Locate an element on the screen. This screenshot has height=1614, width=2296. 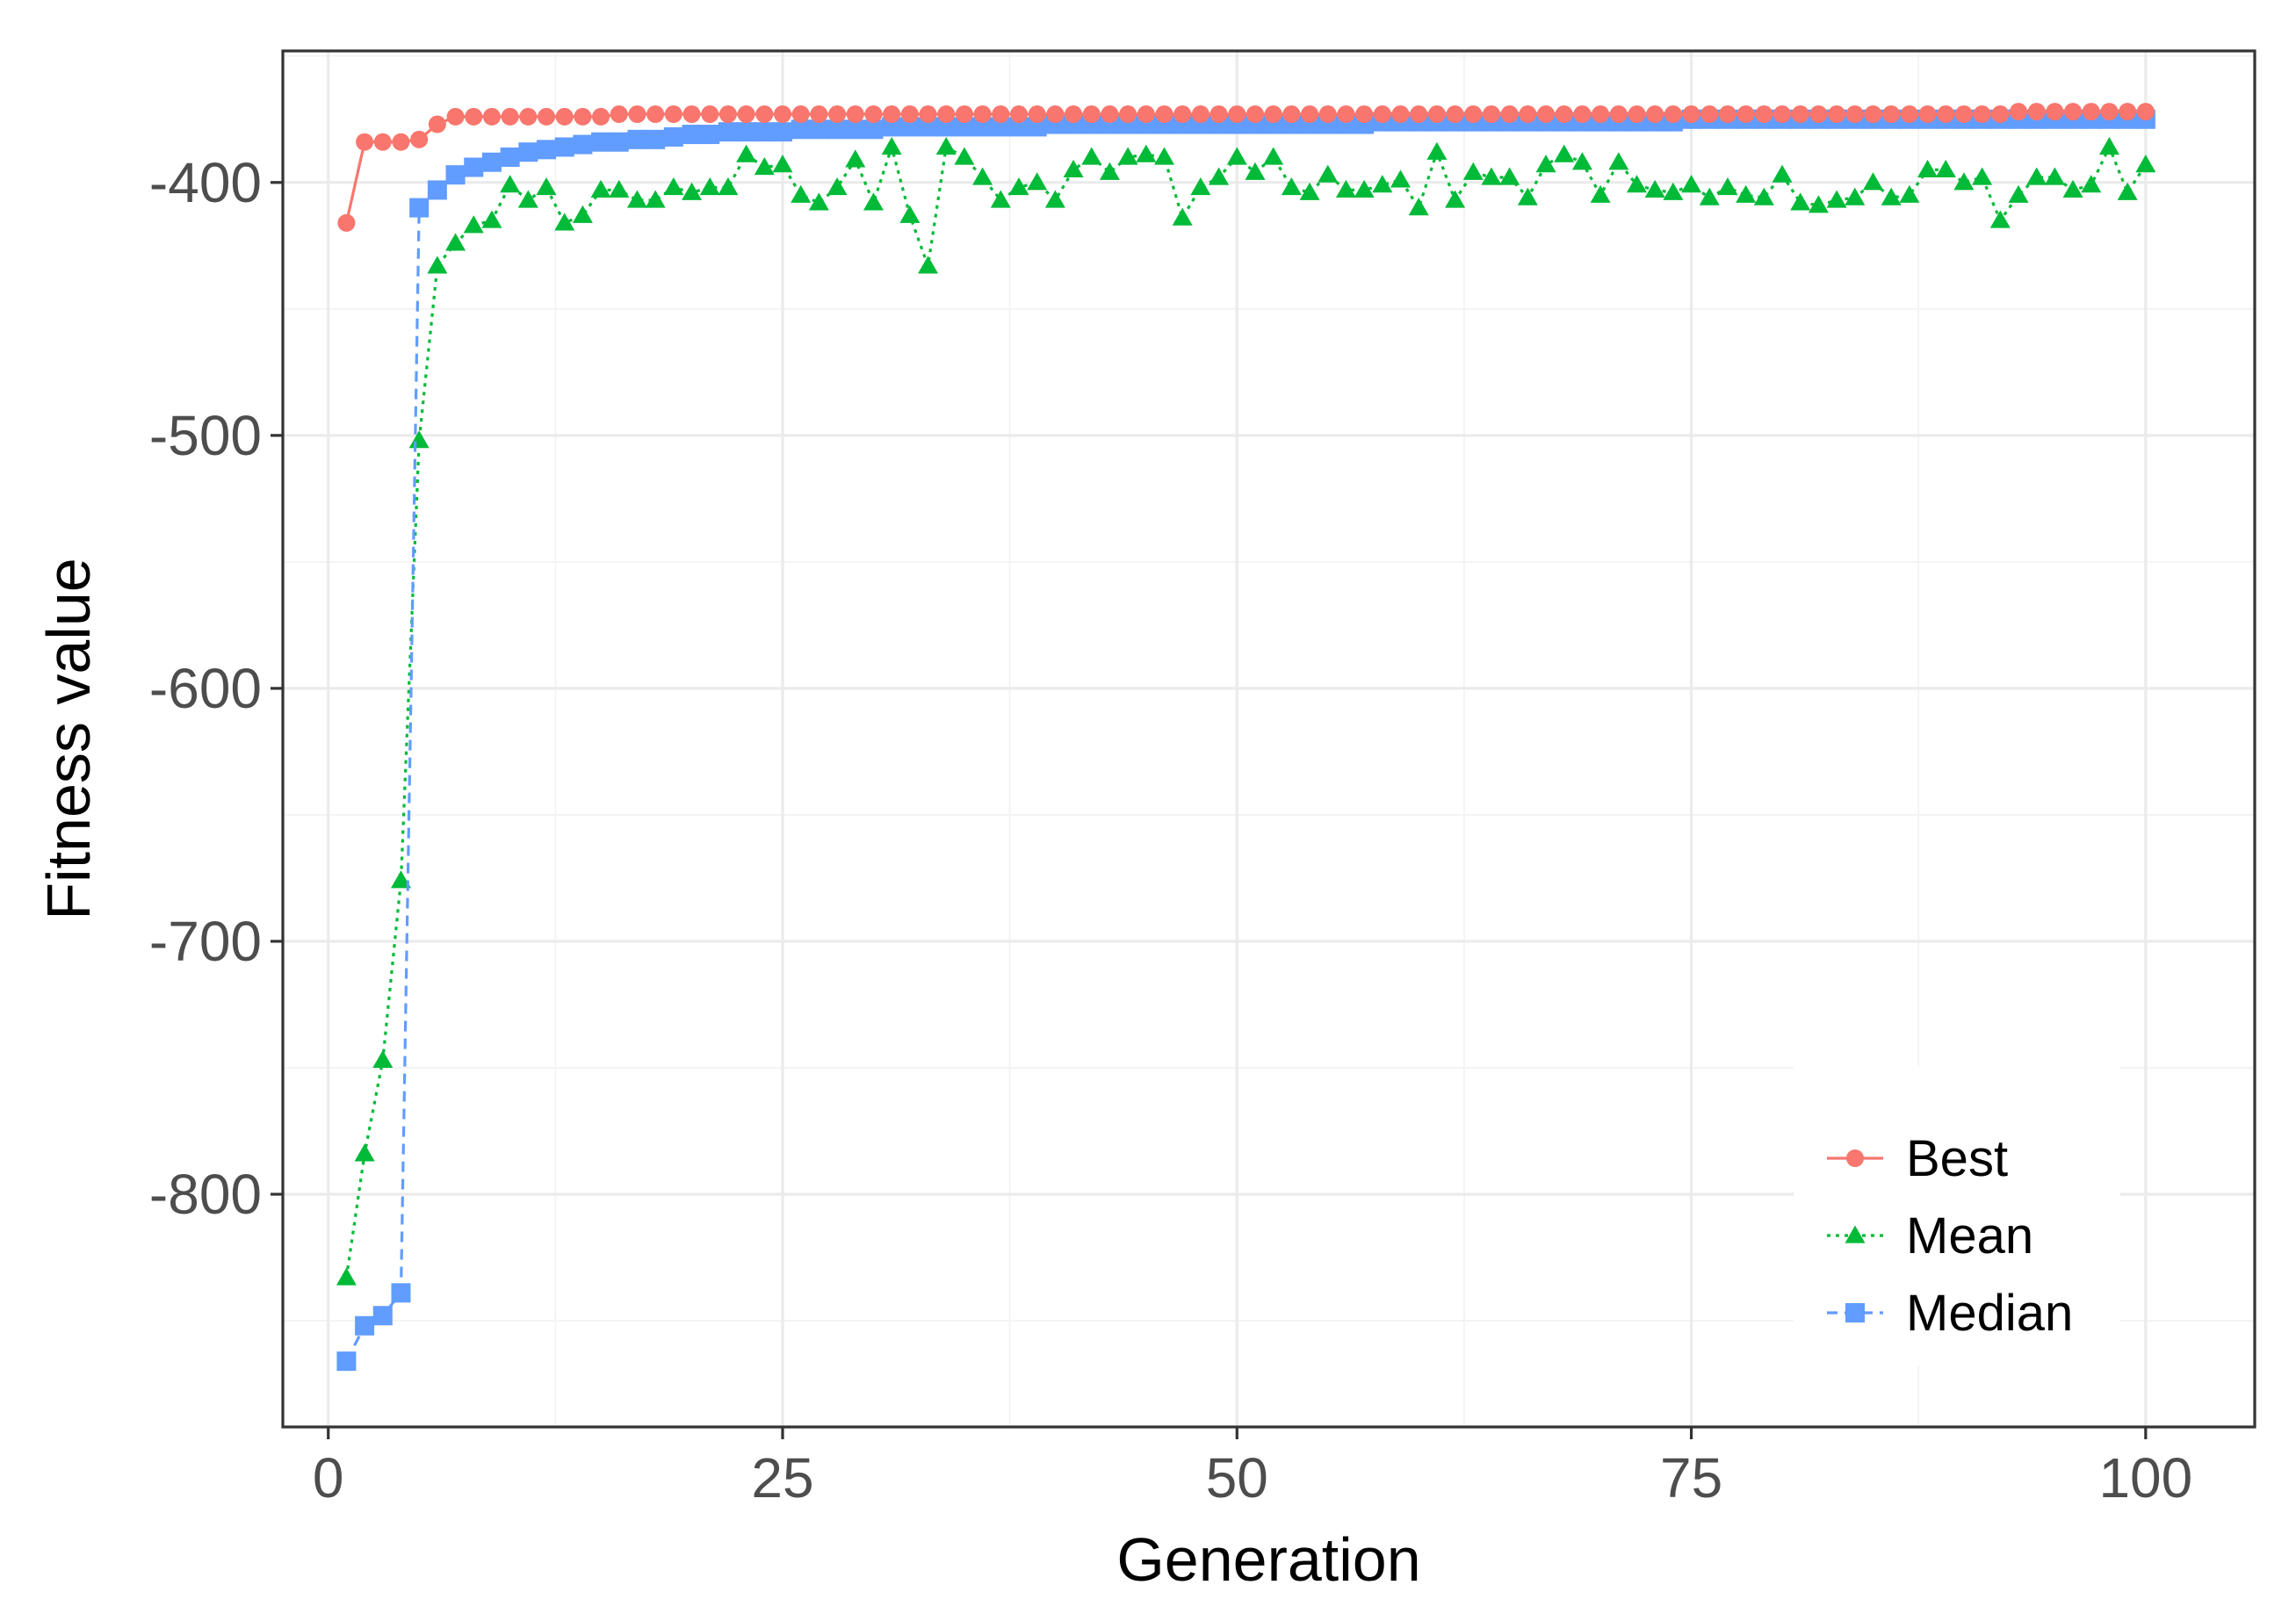
x-tick-label: 25 is located at coordinates (782, 1478).